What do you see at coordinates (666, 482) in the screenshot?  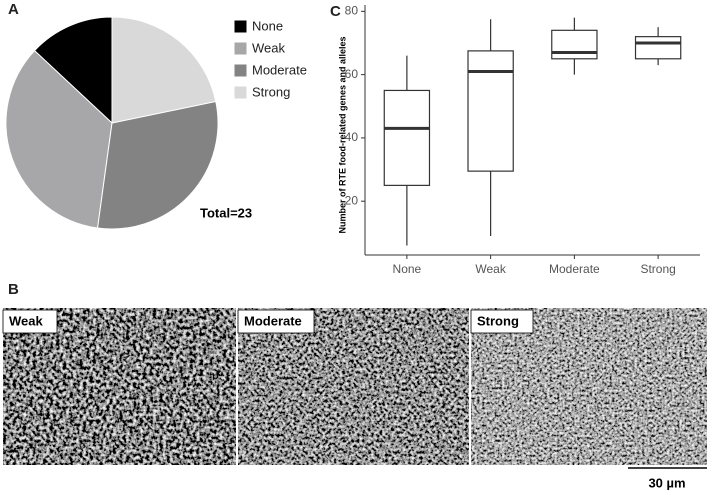 I see `scale-bar-label: 30 µm` at bounding box center [666, 482].